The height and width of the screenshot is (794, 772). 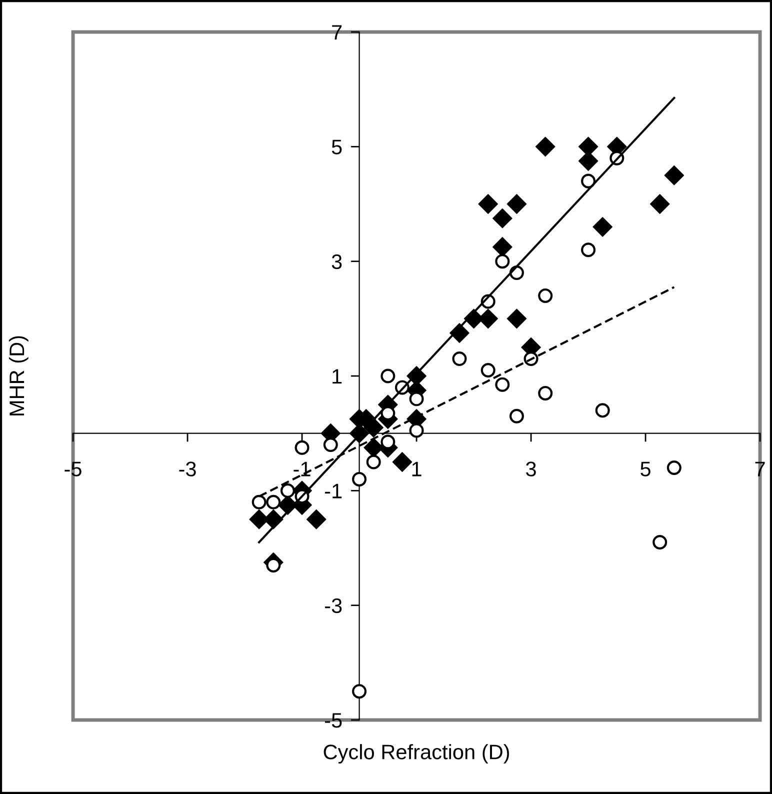 What do you see at coordinates (417, 469) in the screenshot?
I see `x-tick-label: 1` at bounding box center [417, 469].